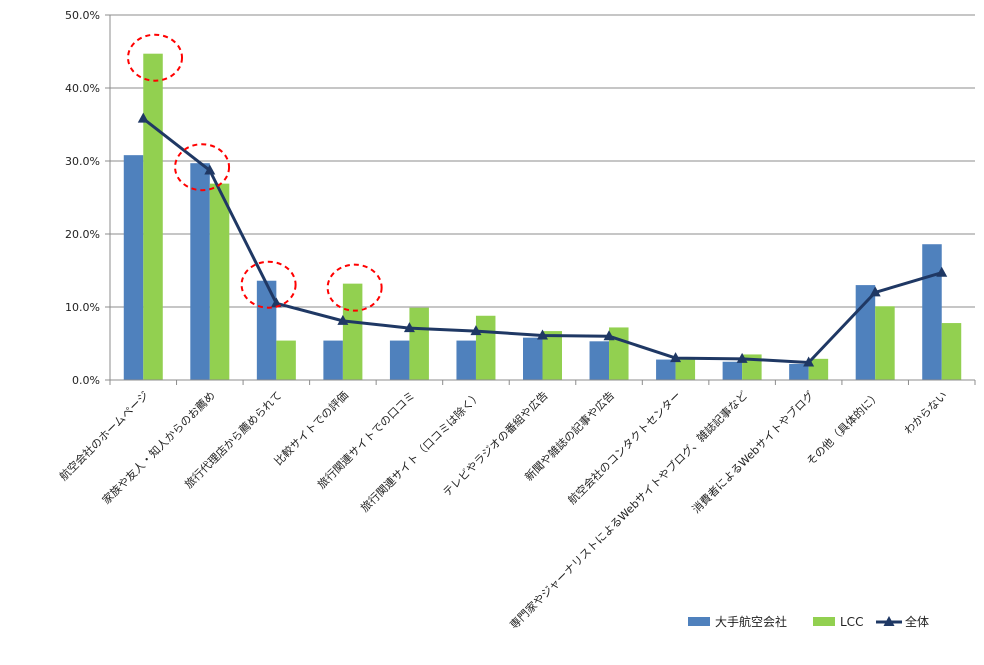 This screenshot has height=665, width=984. Describe the element at coordinates (82, 88) in the screenshot. I see `y-tick-label: 40.0%` at that location.